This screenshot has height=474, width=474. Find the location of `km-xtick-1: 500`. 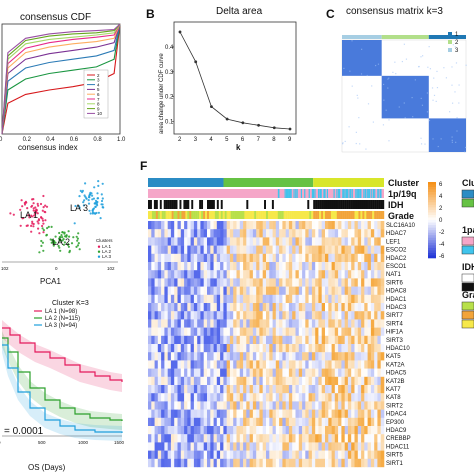

km-xtick-1: 500 is located at coordinates (42, 442).